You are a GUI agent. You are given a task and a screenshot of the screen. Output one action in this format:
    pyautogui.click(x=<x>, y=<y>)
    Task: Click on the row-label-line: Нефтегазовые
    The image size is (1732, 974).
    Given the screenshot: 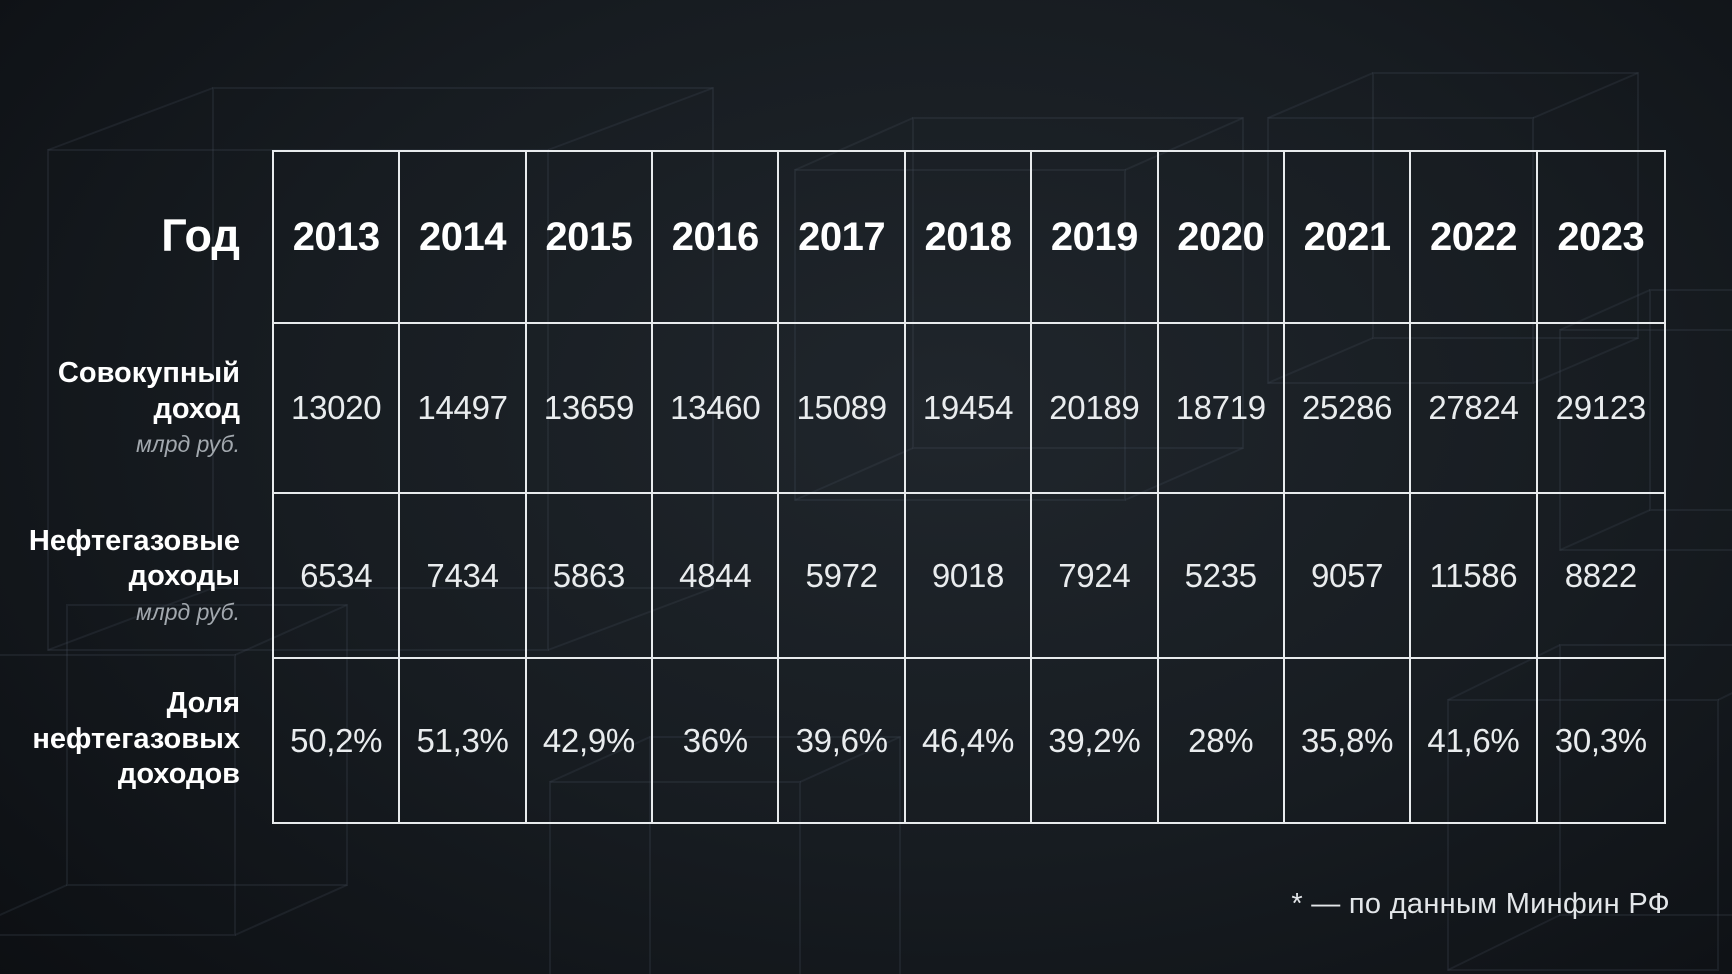 What is the action you would take?
    pyautogui.click(x=134, y=540)
    